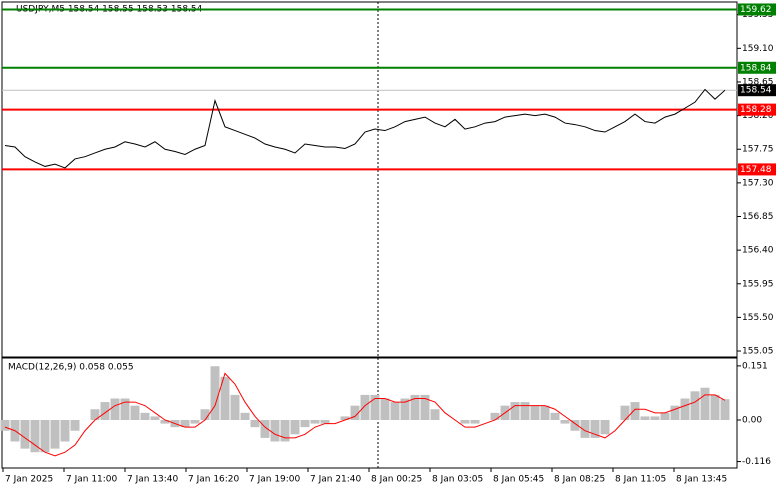 This screenshot has width=781, height=493. I want to click on x-tick-label: 8 Jan 03:05, so click(457, 480).